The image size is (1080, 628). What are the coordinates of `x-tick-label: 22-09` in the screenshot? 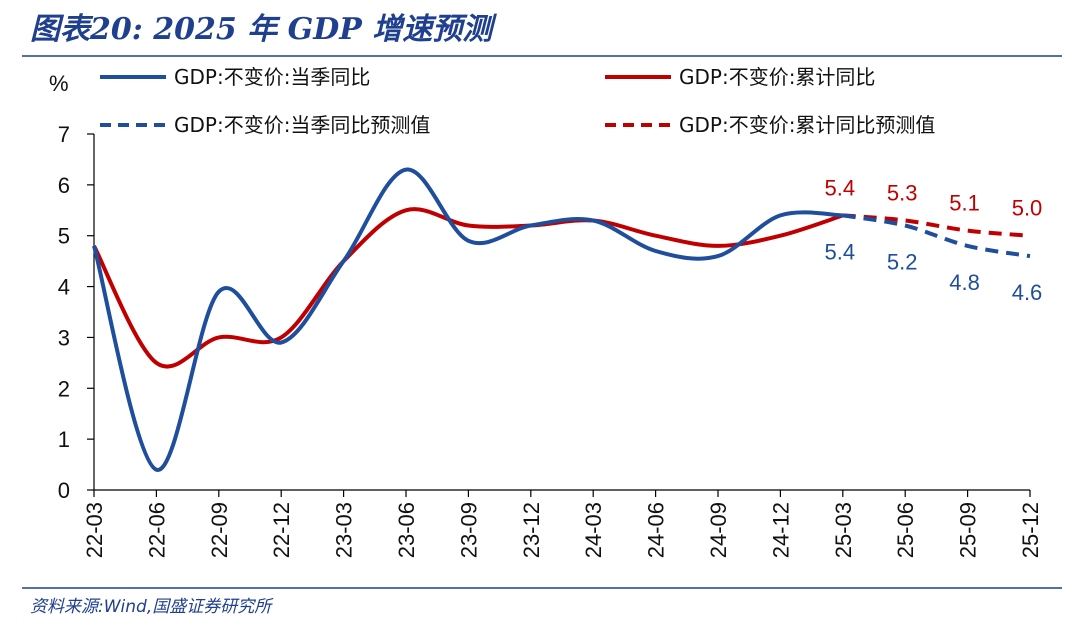 It's located at (219, 530).